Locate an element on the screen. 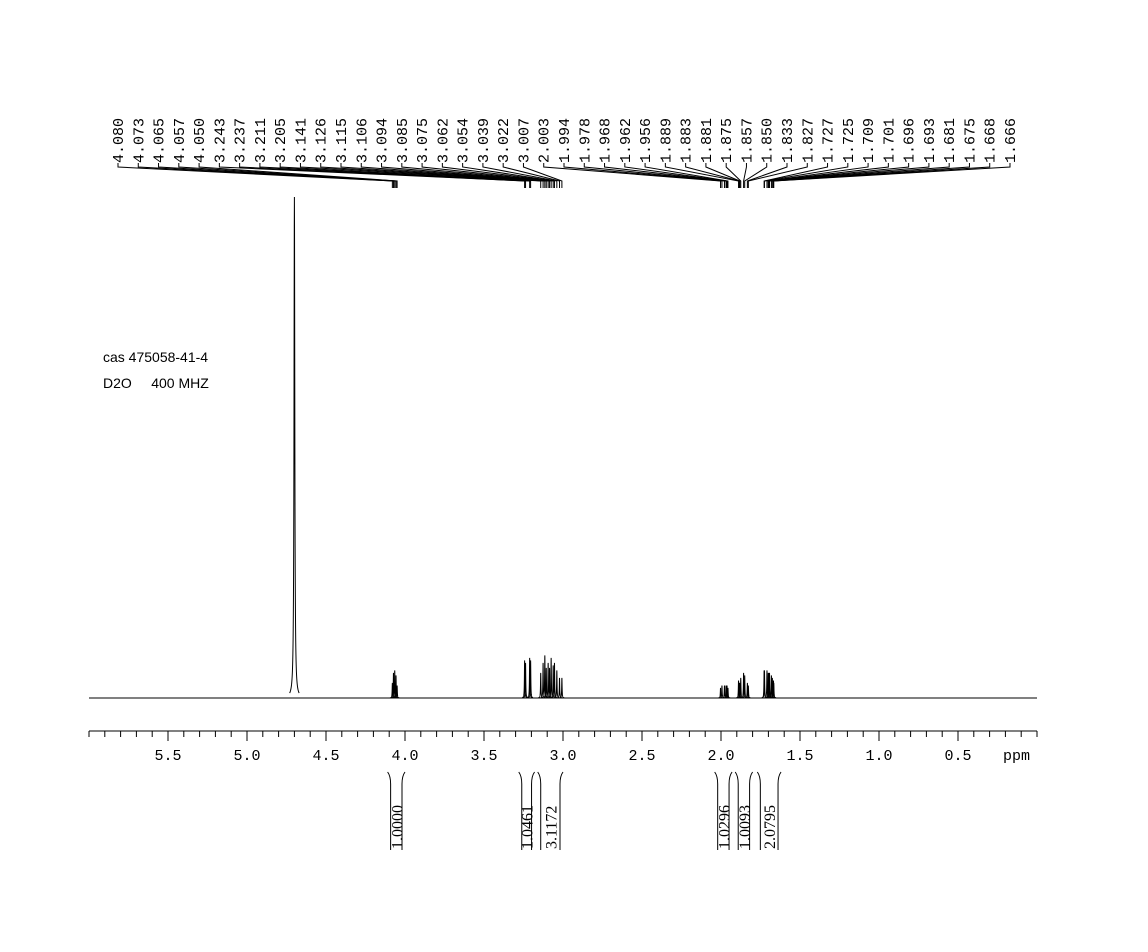 The height and width of the screenshot is (952, 1148). peak-label: 3.039 is located at coordinates (484, 140).